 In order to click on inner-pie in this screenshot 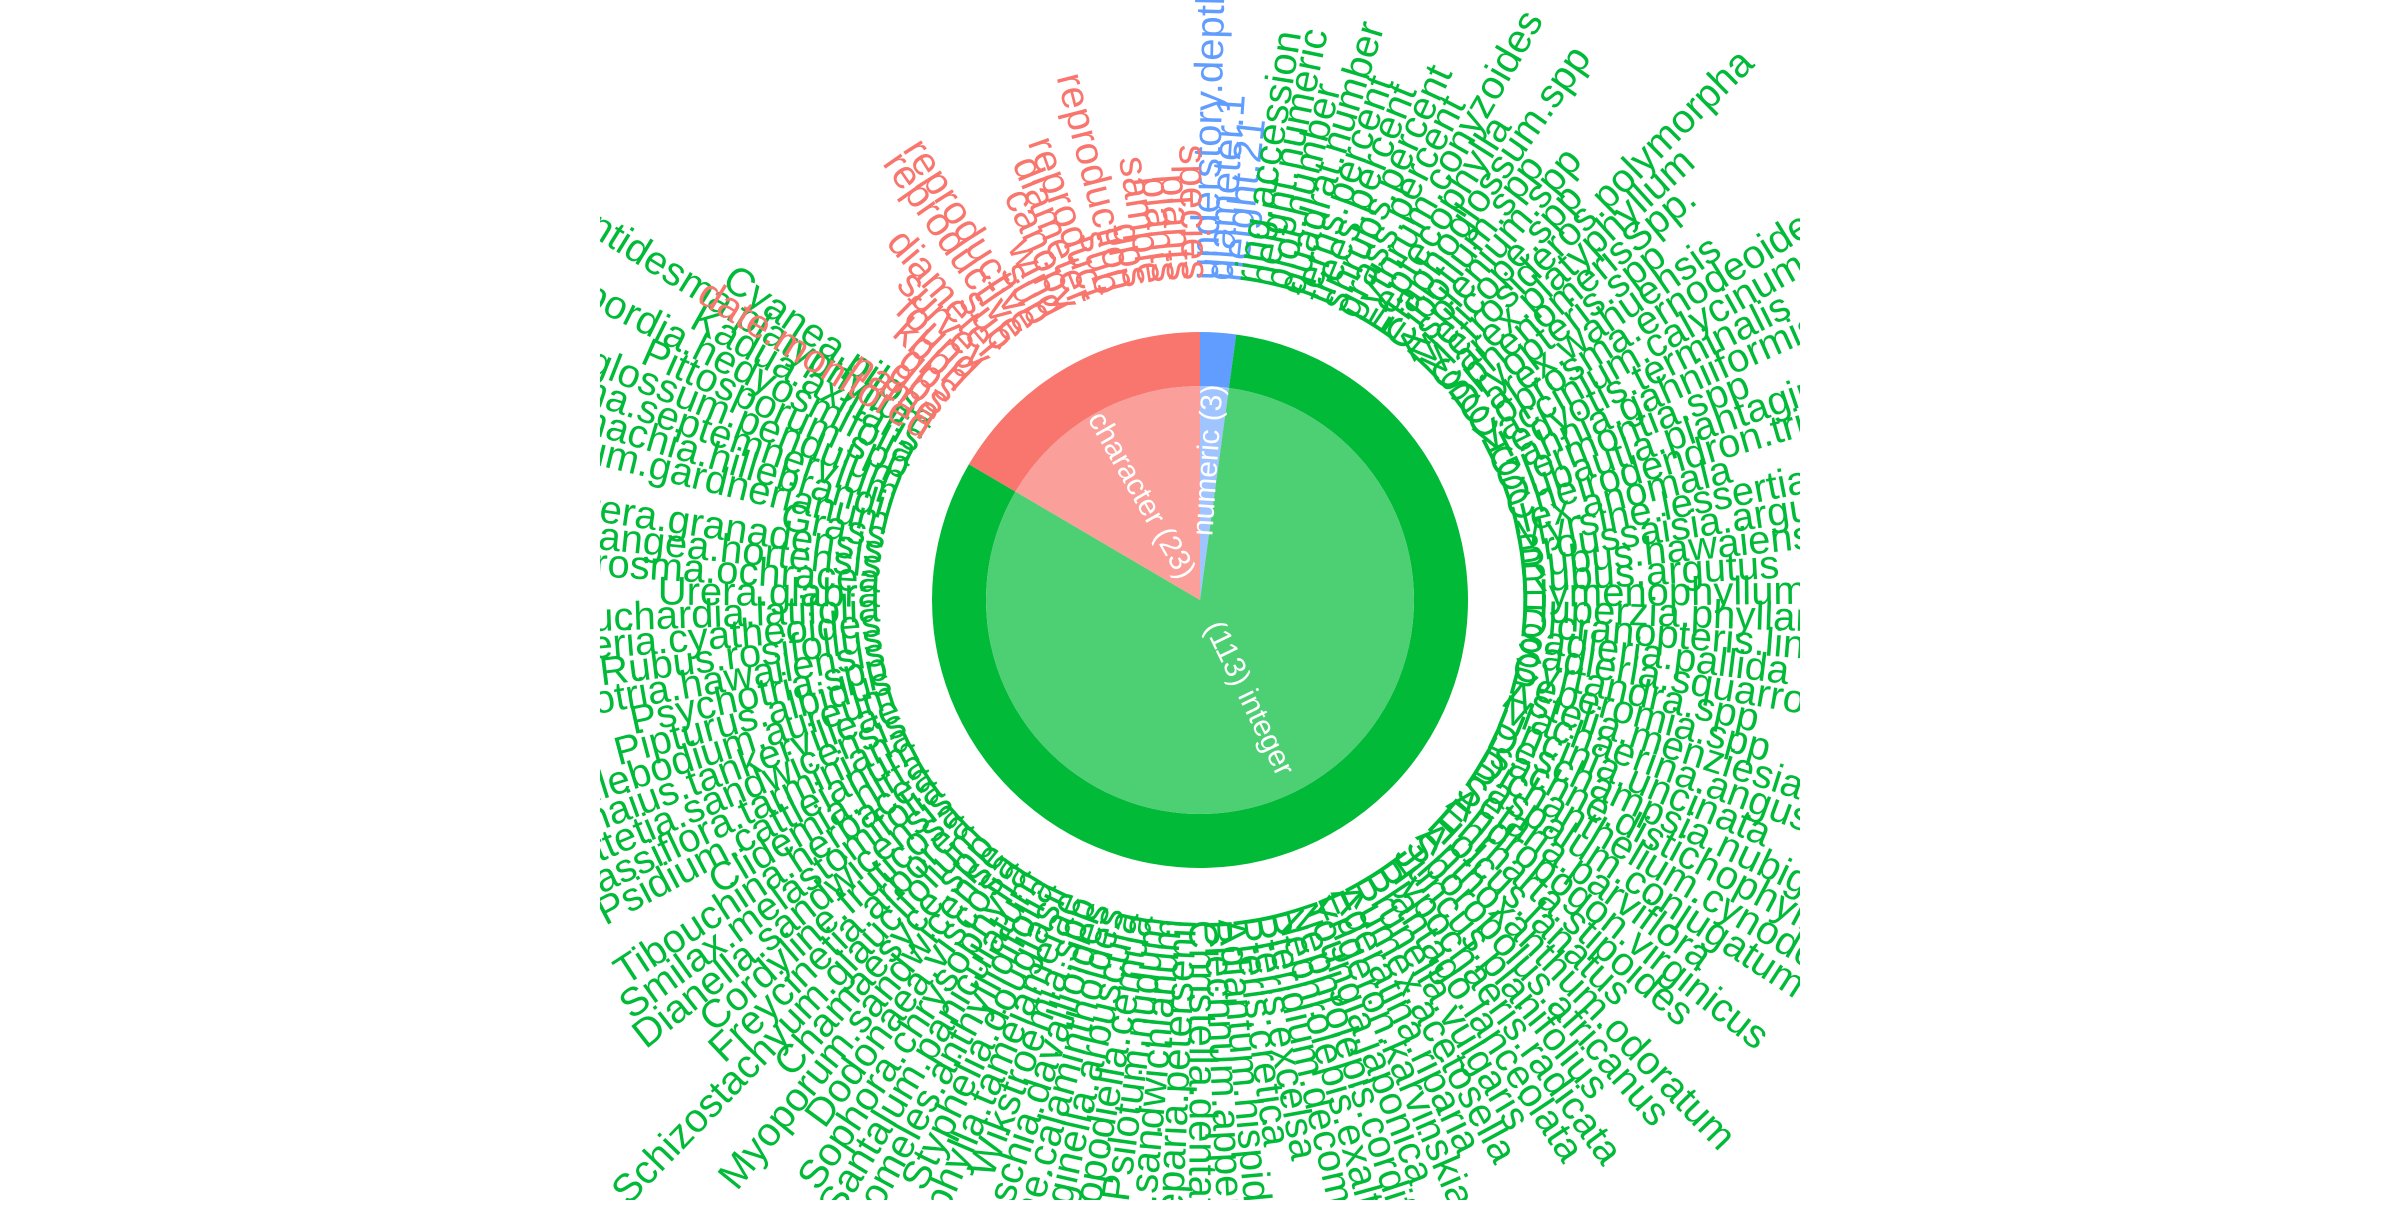, I will do `click(1199, 600)`.